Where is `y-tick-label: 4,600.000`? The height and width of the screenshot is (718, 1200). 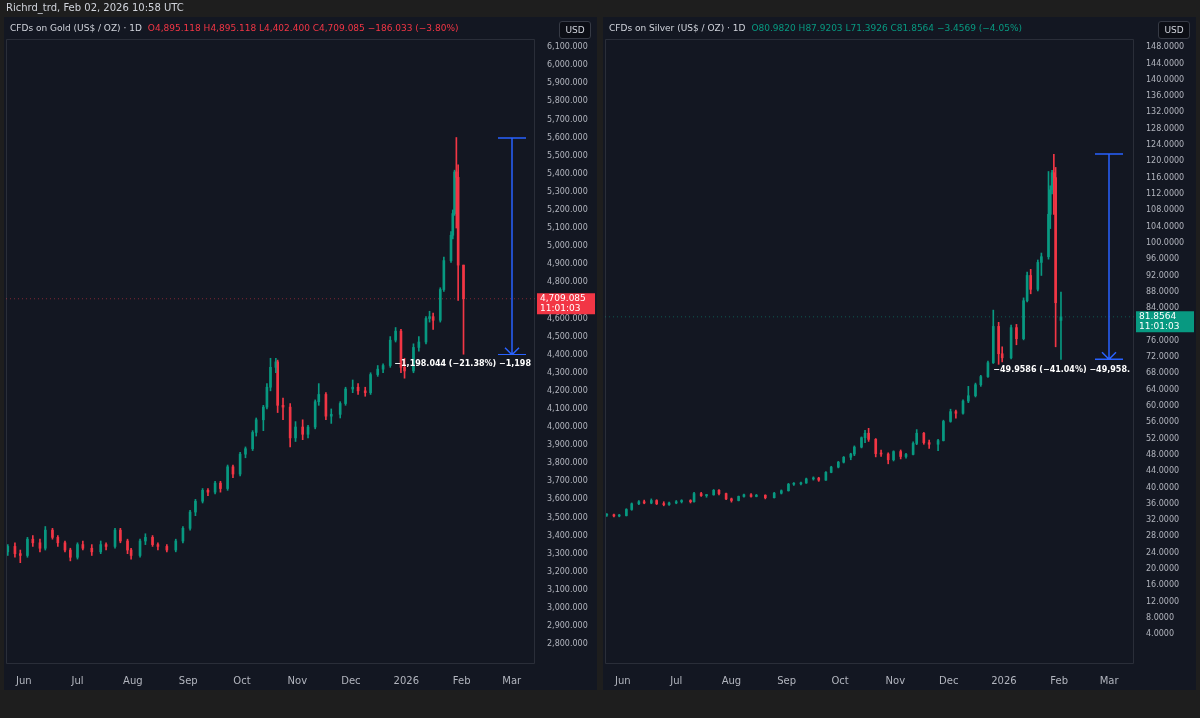
y-tick-label: 4,600.000 is located at coordinates (567, 318).